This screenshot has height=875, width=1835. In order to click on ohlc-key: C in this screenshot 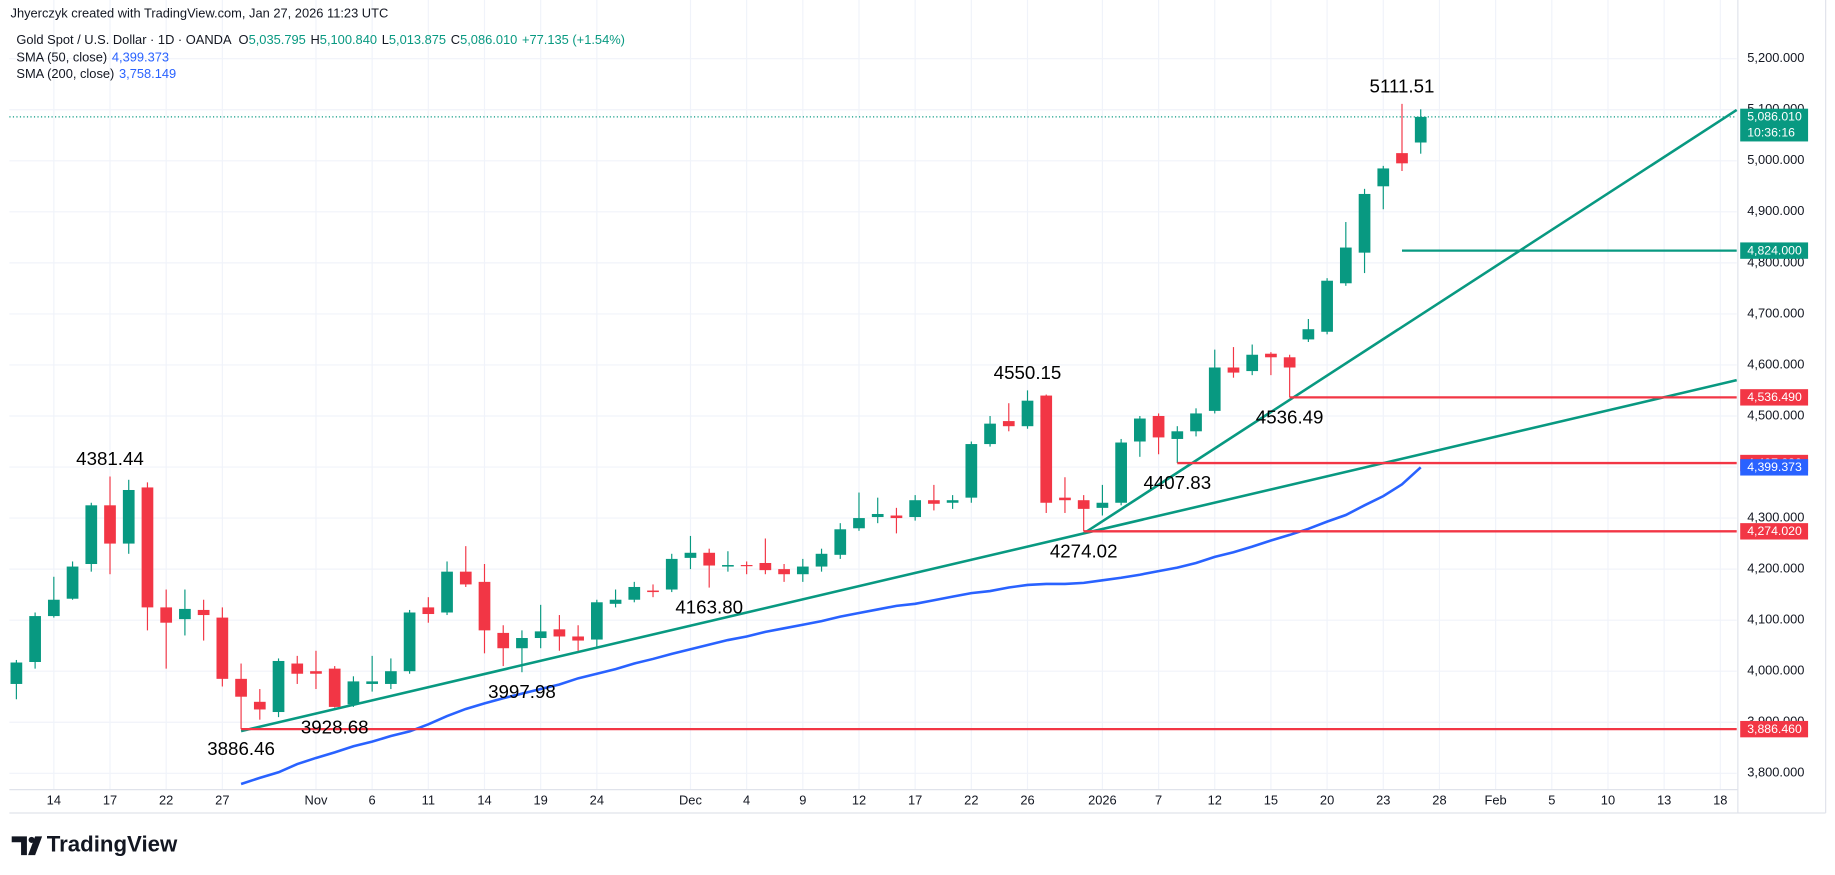, I will do `click(455, 39)`.